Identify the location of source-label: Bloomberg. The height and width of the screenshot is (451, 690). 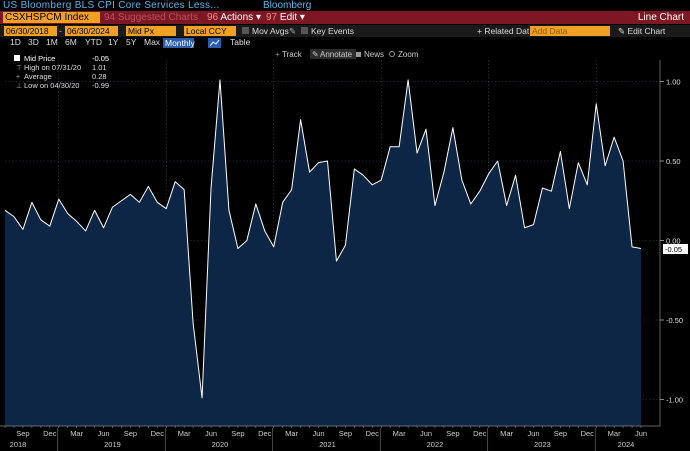
(287, 5).